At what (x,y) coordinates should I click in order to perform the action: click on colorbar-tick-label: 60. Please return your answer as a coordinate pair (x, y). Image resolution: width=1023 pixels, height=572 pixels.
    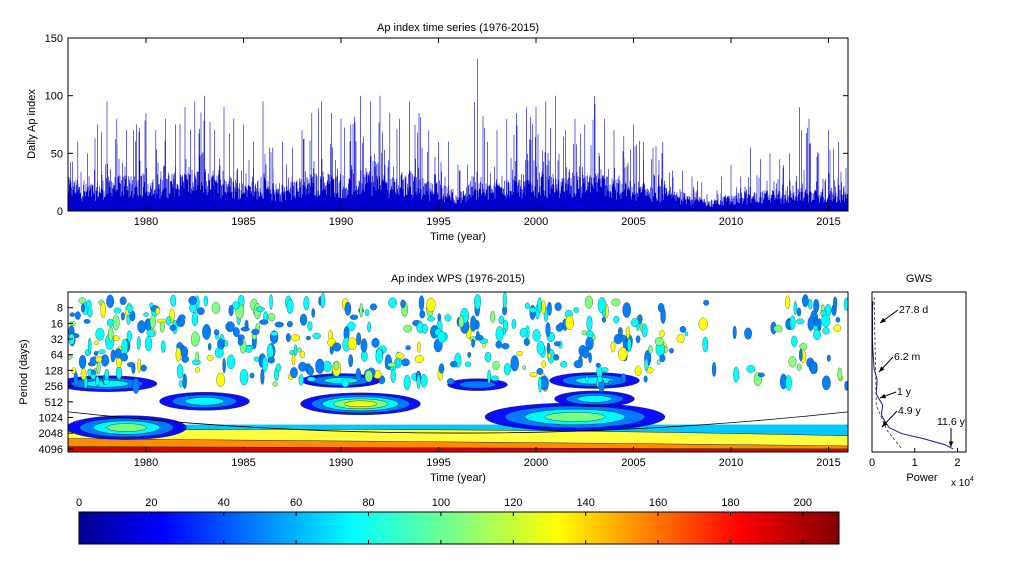
    Looking at the image, I should click on (296, 503).